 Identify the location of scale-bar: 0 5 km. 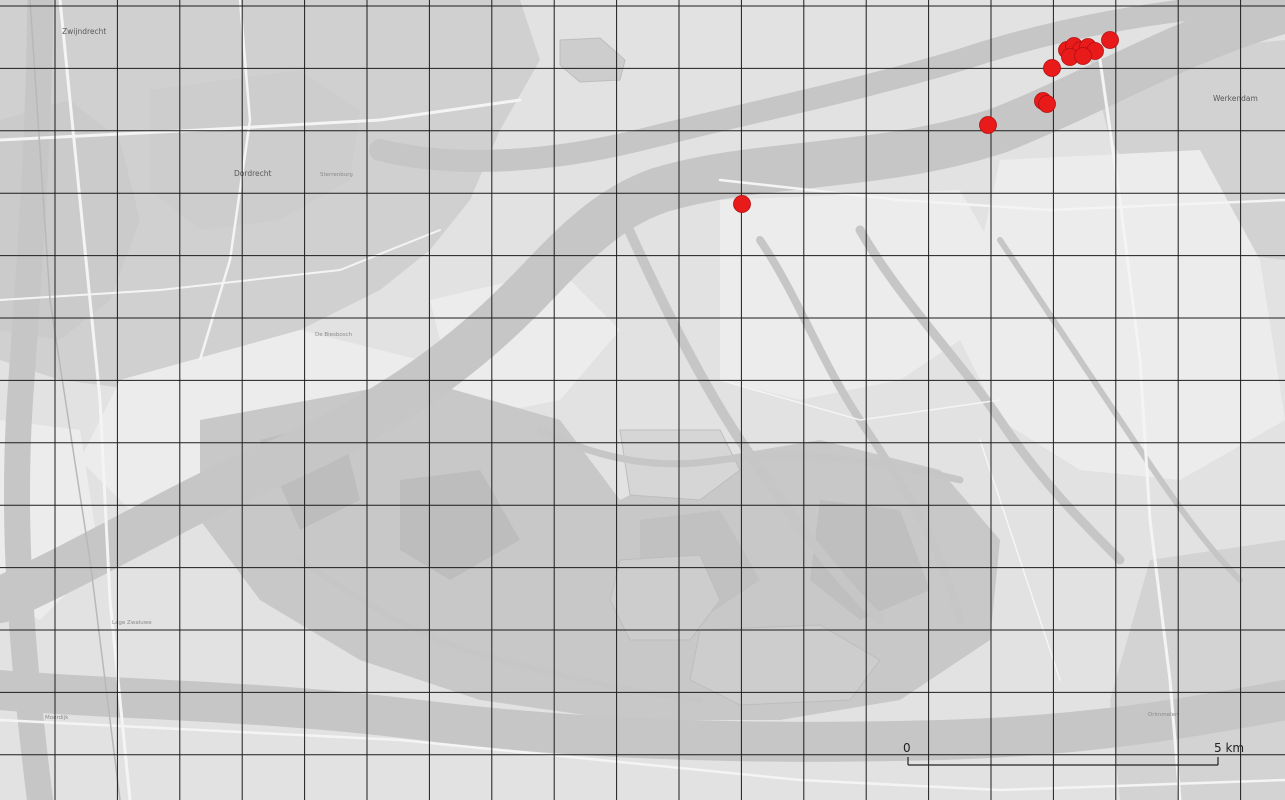
(1073, 753).